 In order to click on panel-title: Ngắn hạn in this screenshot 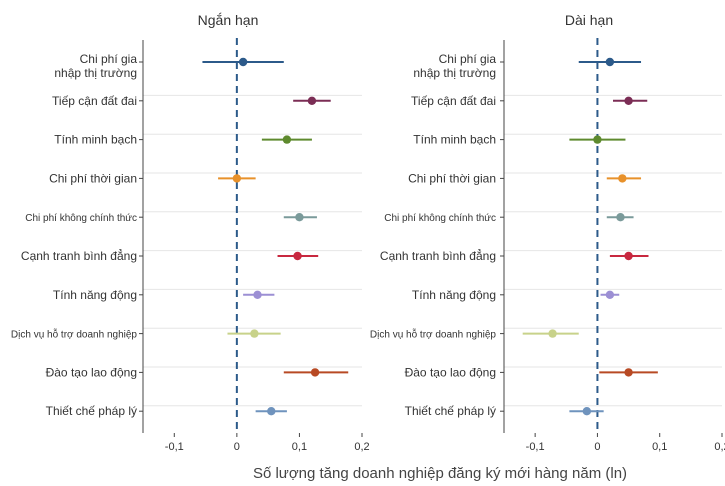, I will do `click(228, 20)`.